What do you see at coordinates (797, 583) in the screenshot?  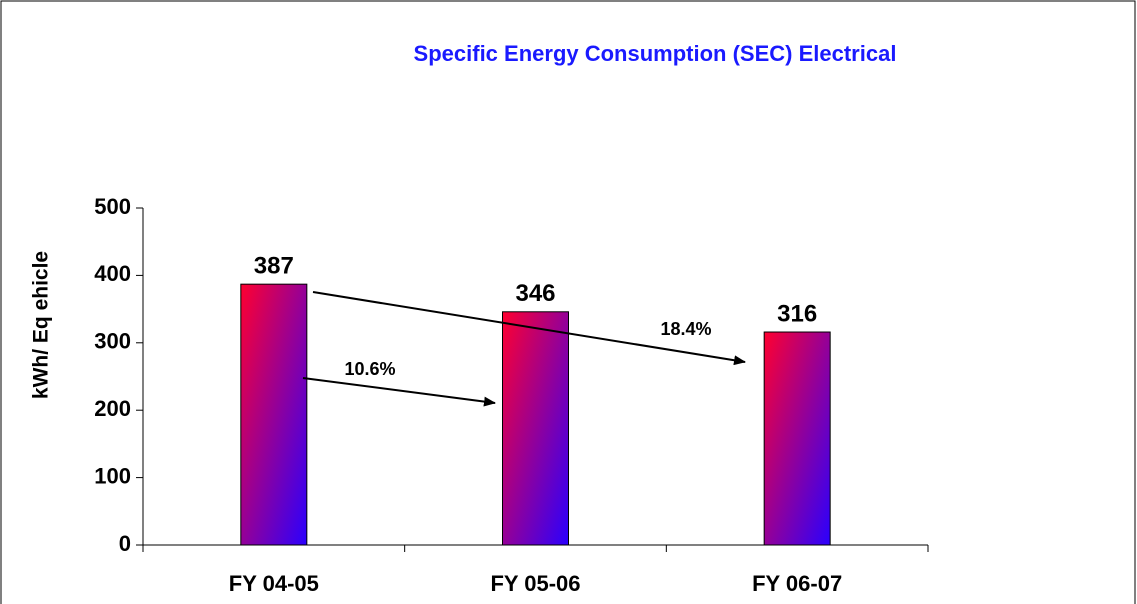 I see `x-tick-label: FY 06-07` at bounding box center [797, 583].